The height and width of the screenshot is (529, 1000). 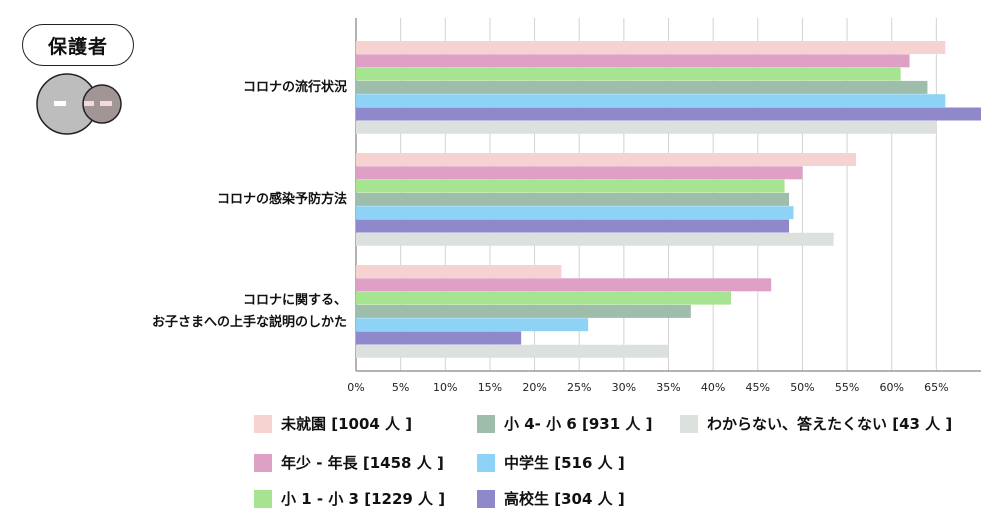 I want to click on legend-item: わからない、答えたくない [43 人 ], so click(x=816, y=423).